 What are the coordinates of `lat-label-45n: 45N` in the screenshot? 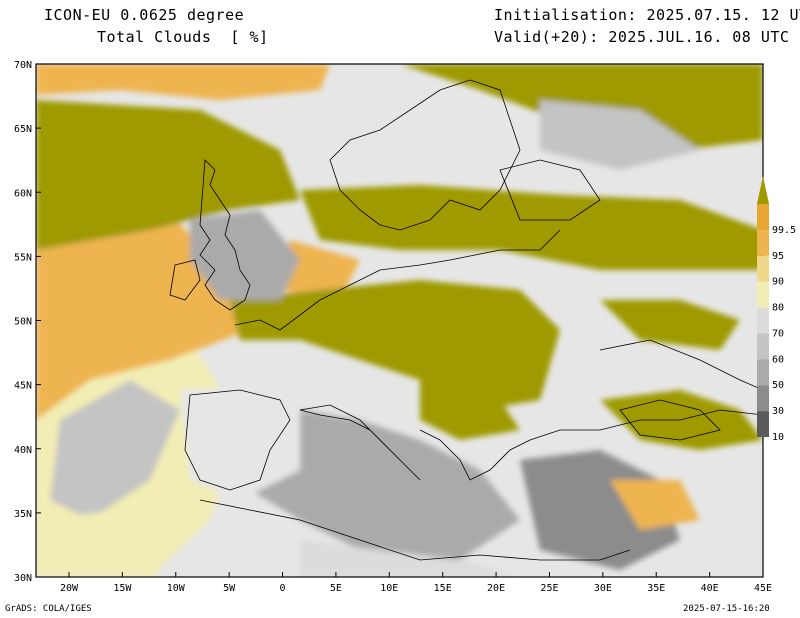 It's located at (23, 386).